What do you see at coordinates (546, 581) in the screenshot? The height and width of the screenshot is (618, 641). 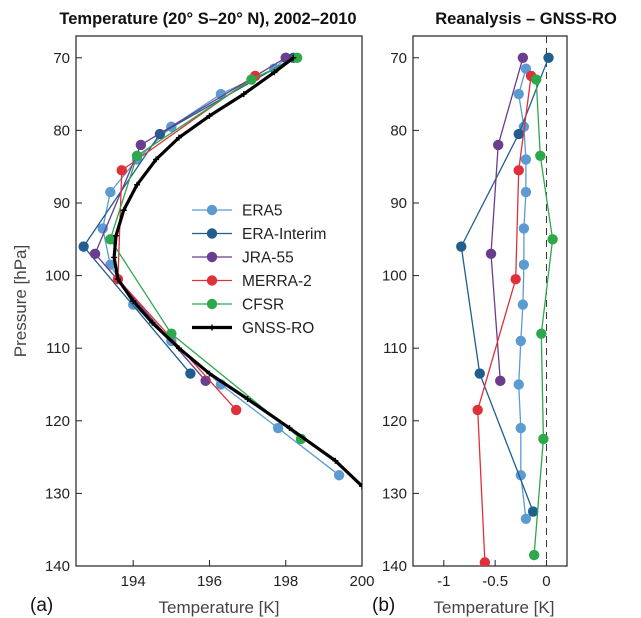 I see `panel-b-xtick-label: 0` at bounding box center [546, 581].